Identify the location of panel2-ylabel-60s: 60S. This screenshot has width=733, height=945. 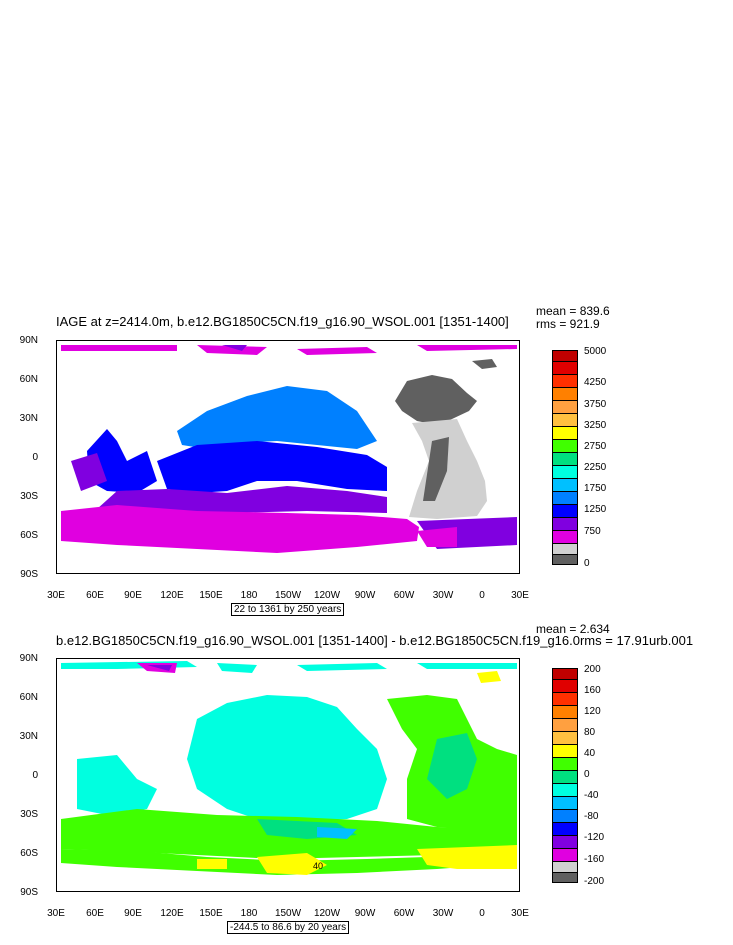
(29, 853).